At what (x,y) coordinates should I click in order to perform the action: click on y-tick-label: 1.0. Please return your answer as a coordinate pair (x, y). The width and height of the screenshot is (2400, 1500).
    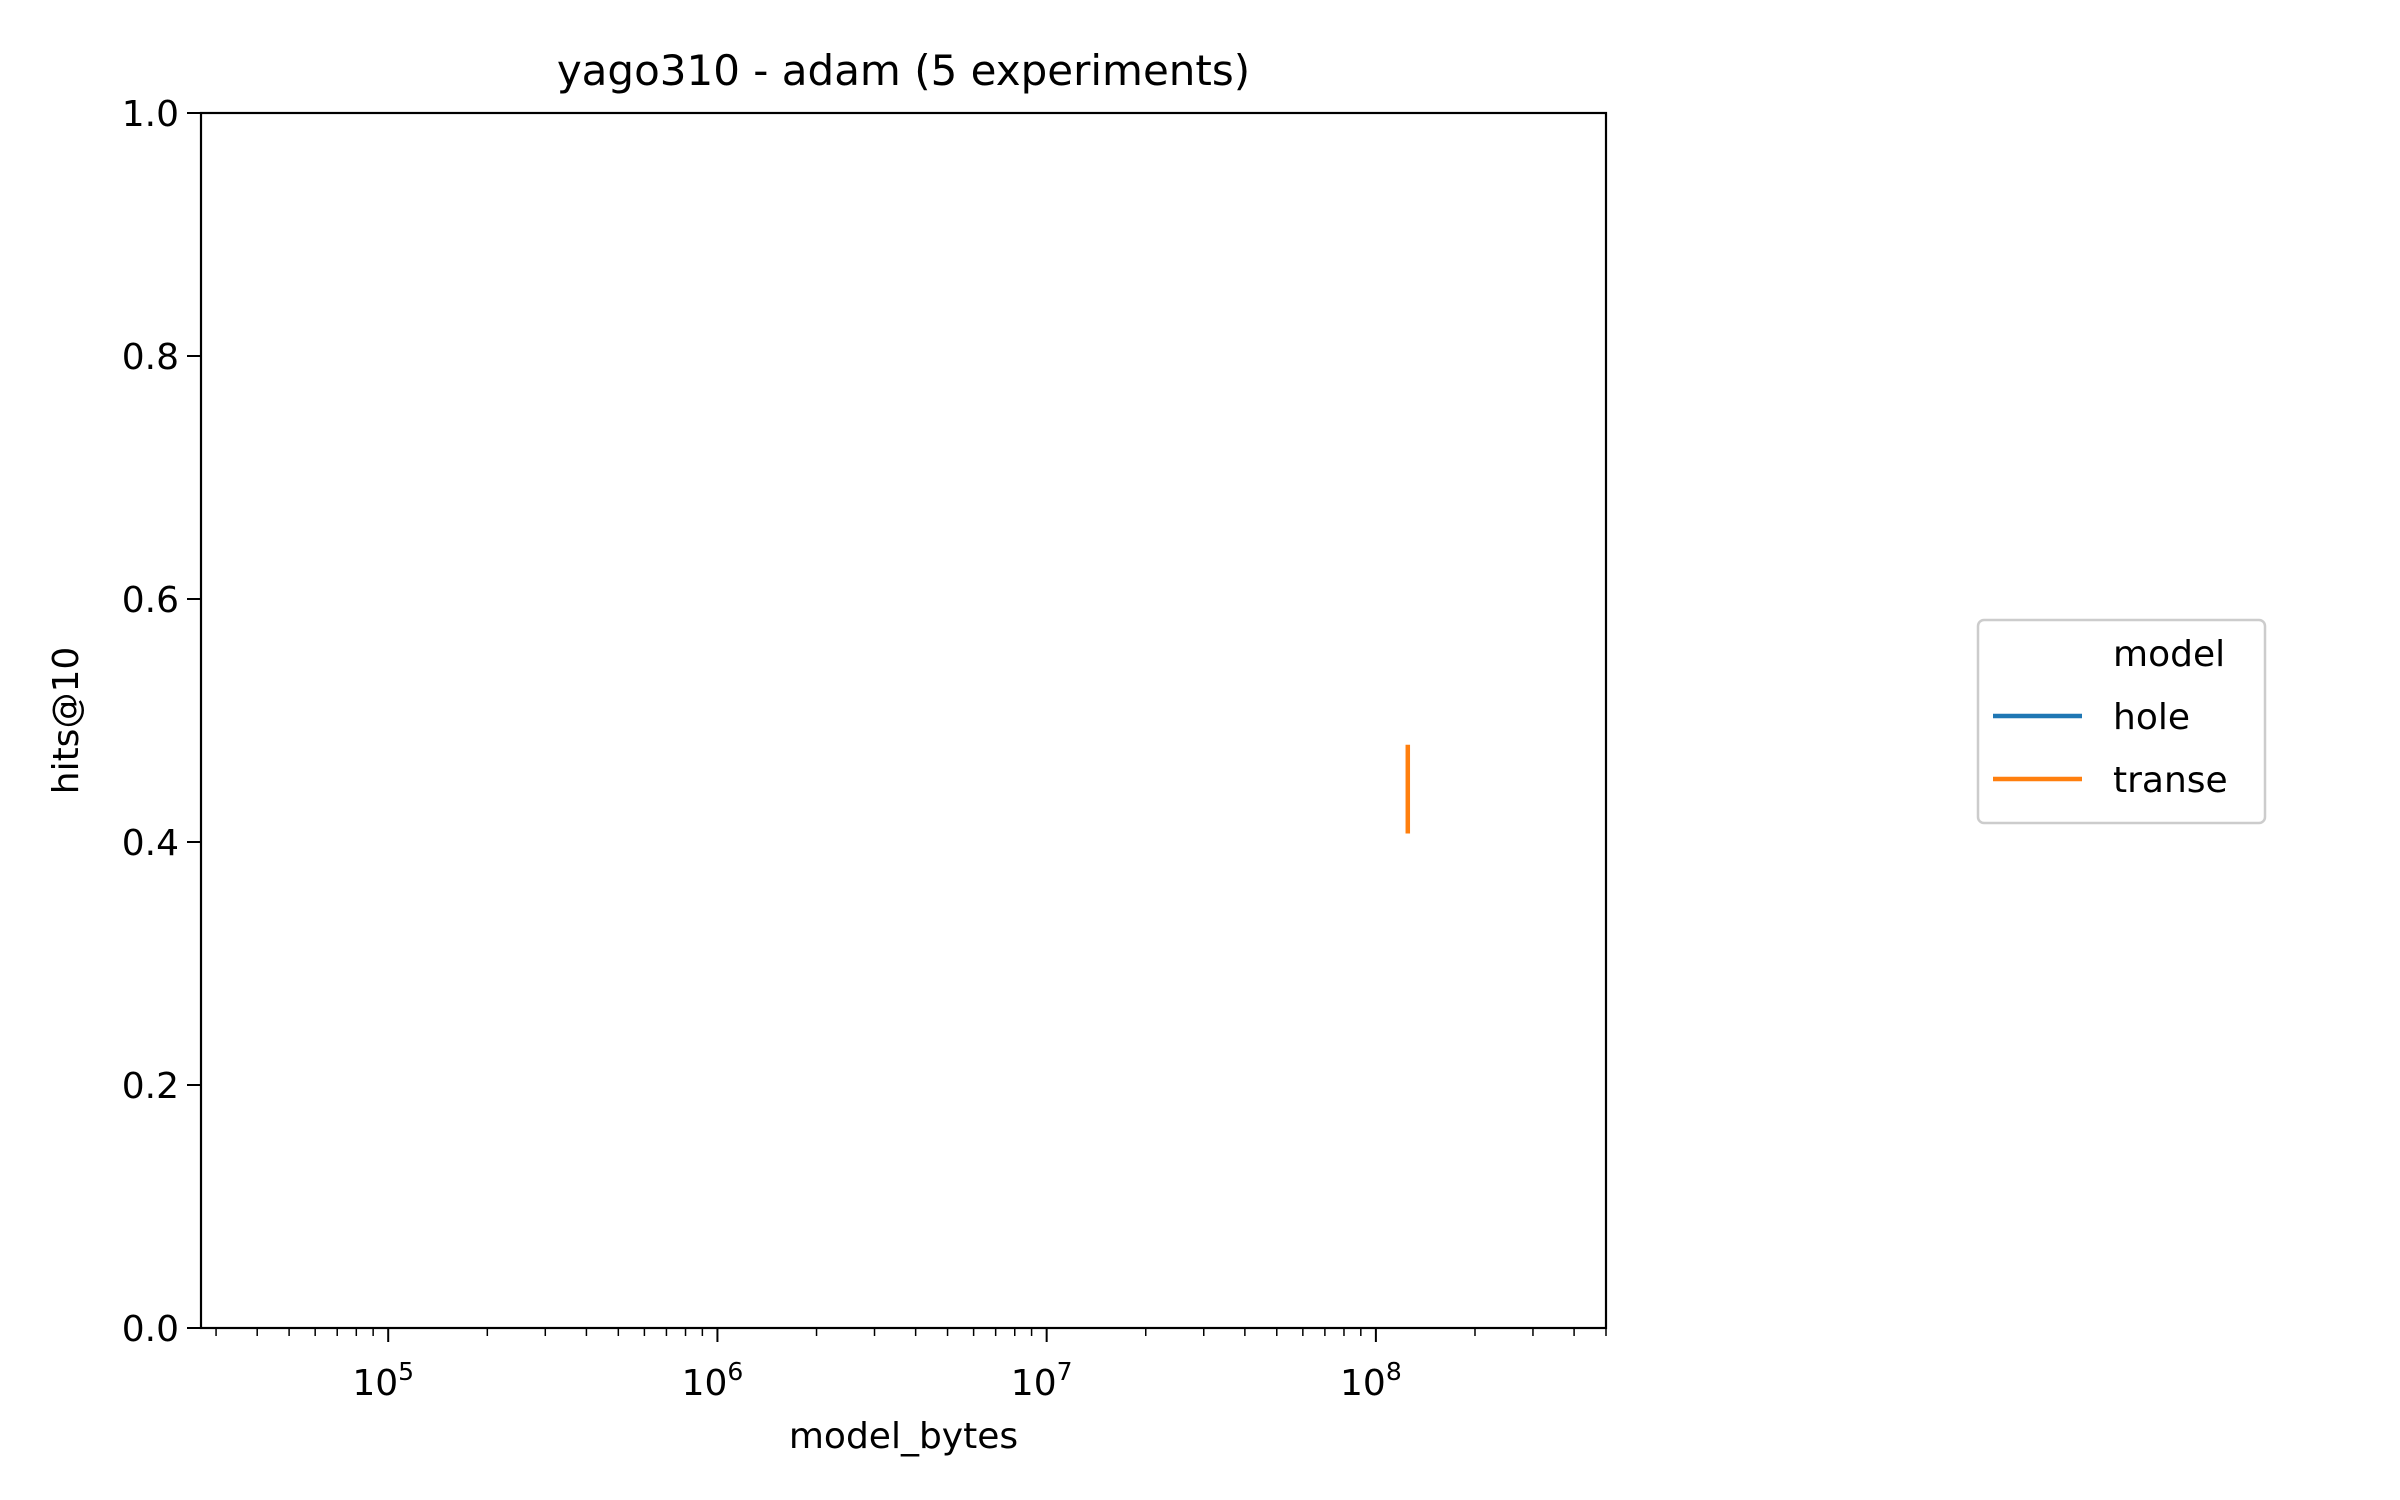
    Looking at the image, I should click on (150, 114).